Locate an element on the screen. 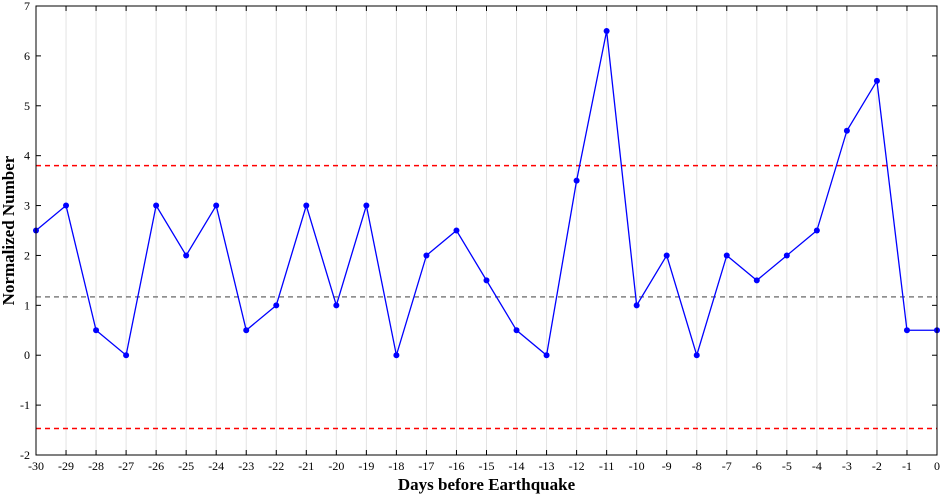 Image resolution: width=941 pixels, height=497 pixels. y-axis-title: Normalized Number is located at coordinates (9, 230).